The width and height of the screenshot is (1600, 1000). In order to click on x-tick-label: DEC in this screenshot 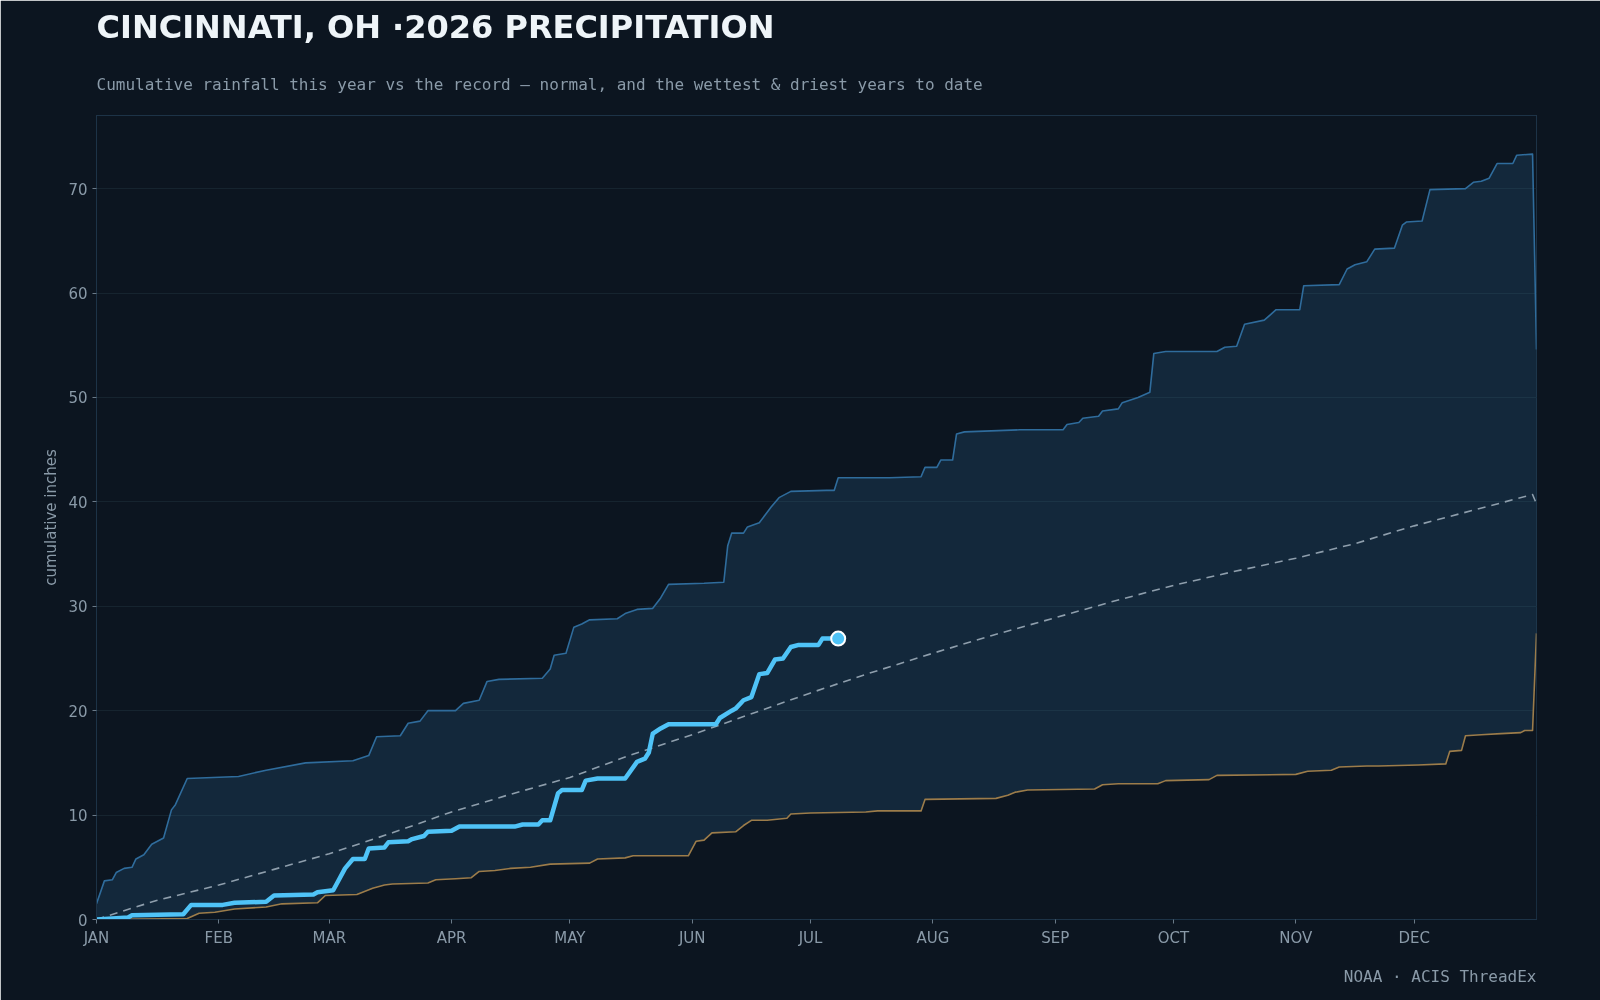, I will do `click(1414, 937)`.